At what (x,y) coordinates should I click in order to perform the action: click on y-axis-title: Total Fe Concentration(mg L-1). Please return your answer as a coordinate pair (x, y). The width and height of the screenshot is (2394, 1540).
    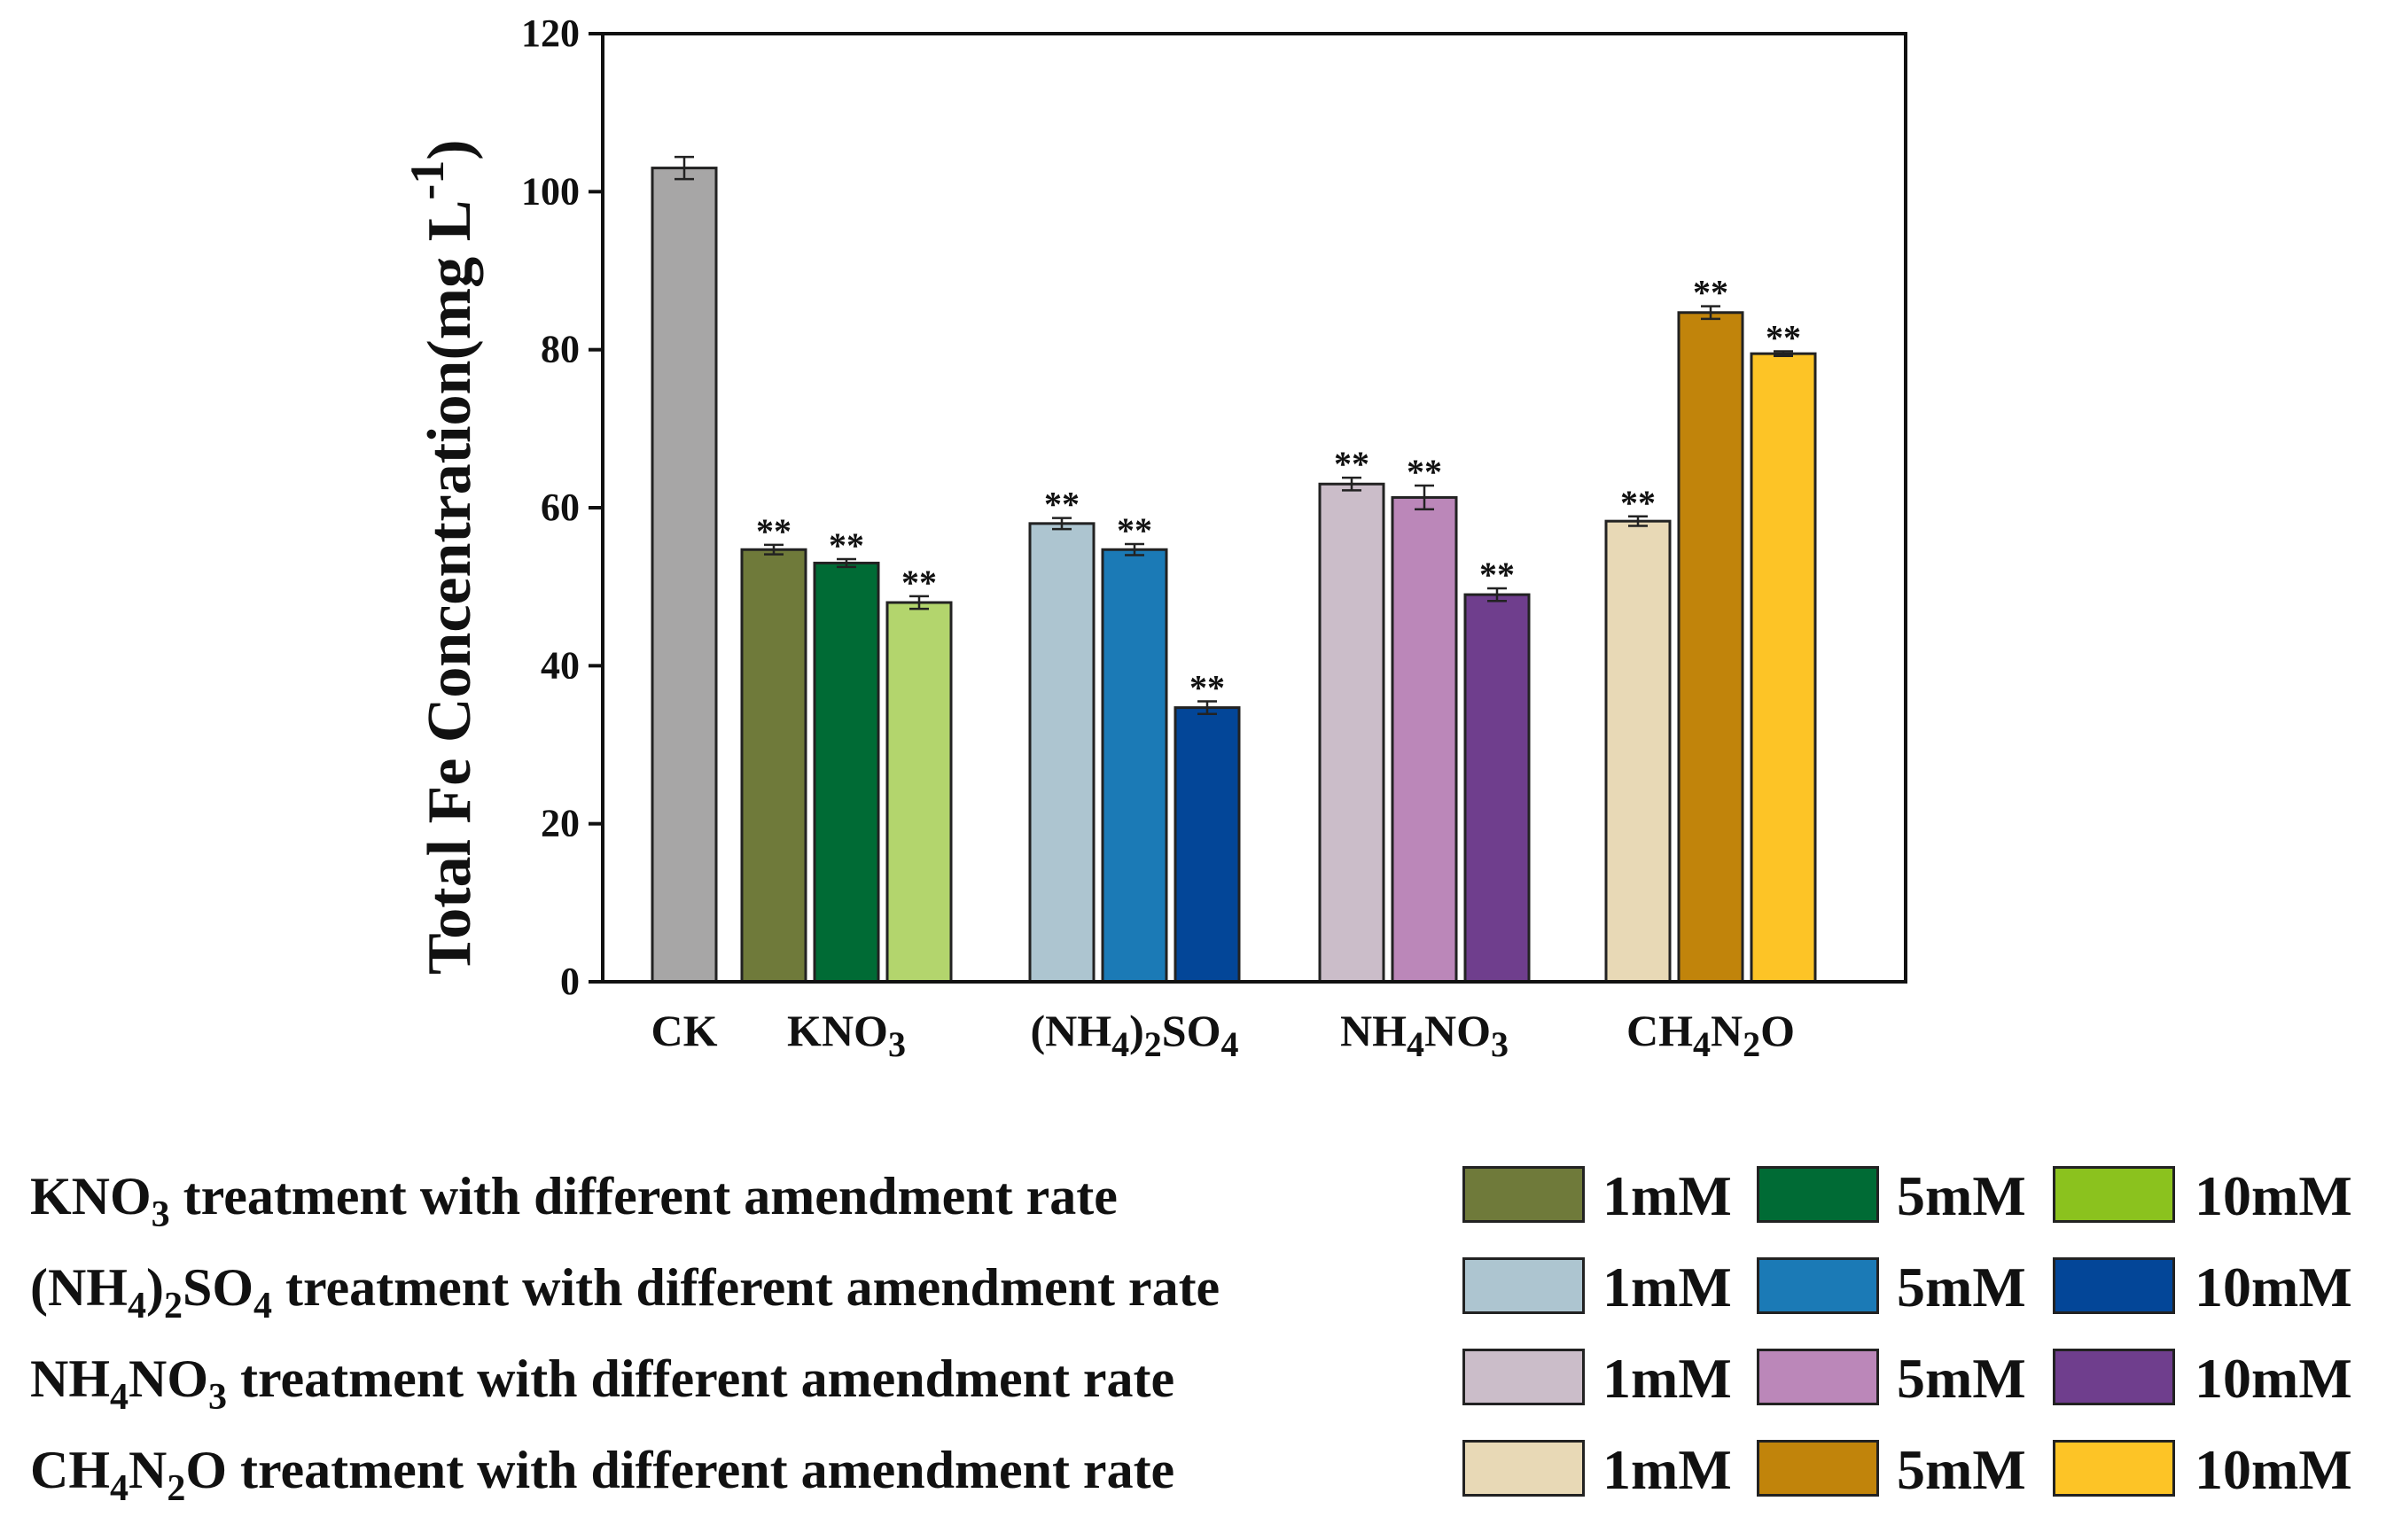
    Looking at the image, I should click on (442, 557).